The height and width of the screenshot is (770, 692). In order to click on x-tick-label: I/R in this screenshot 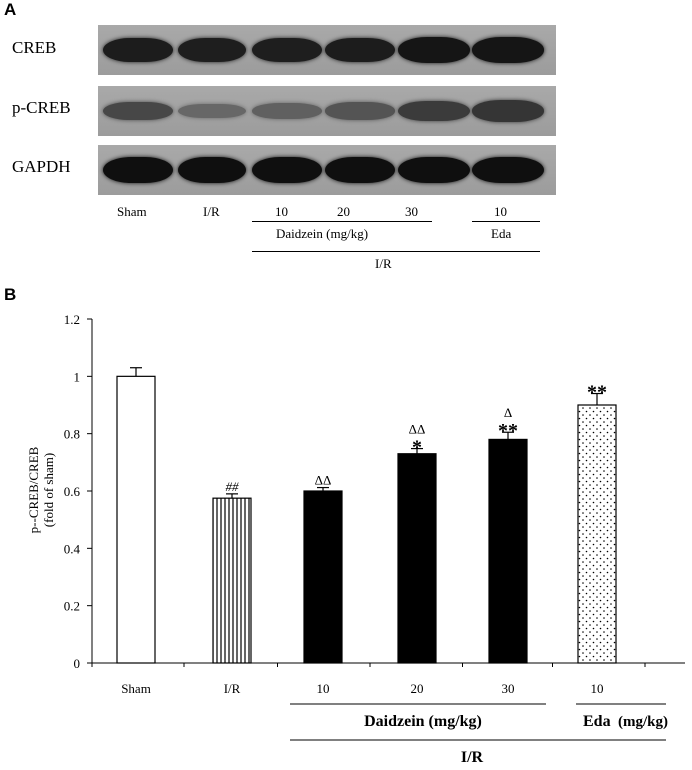, I will do `click(232, 688)`.